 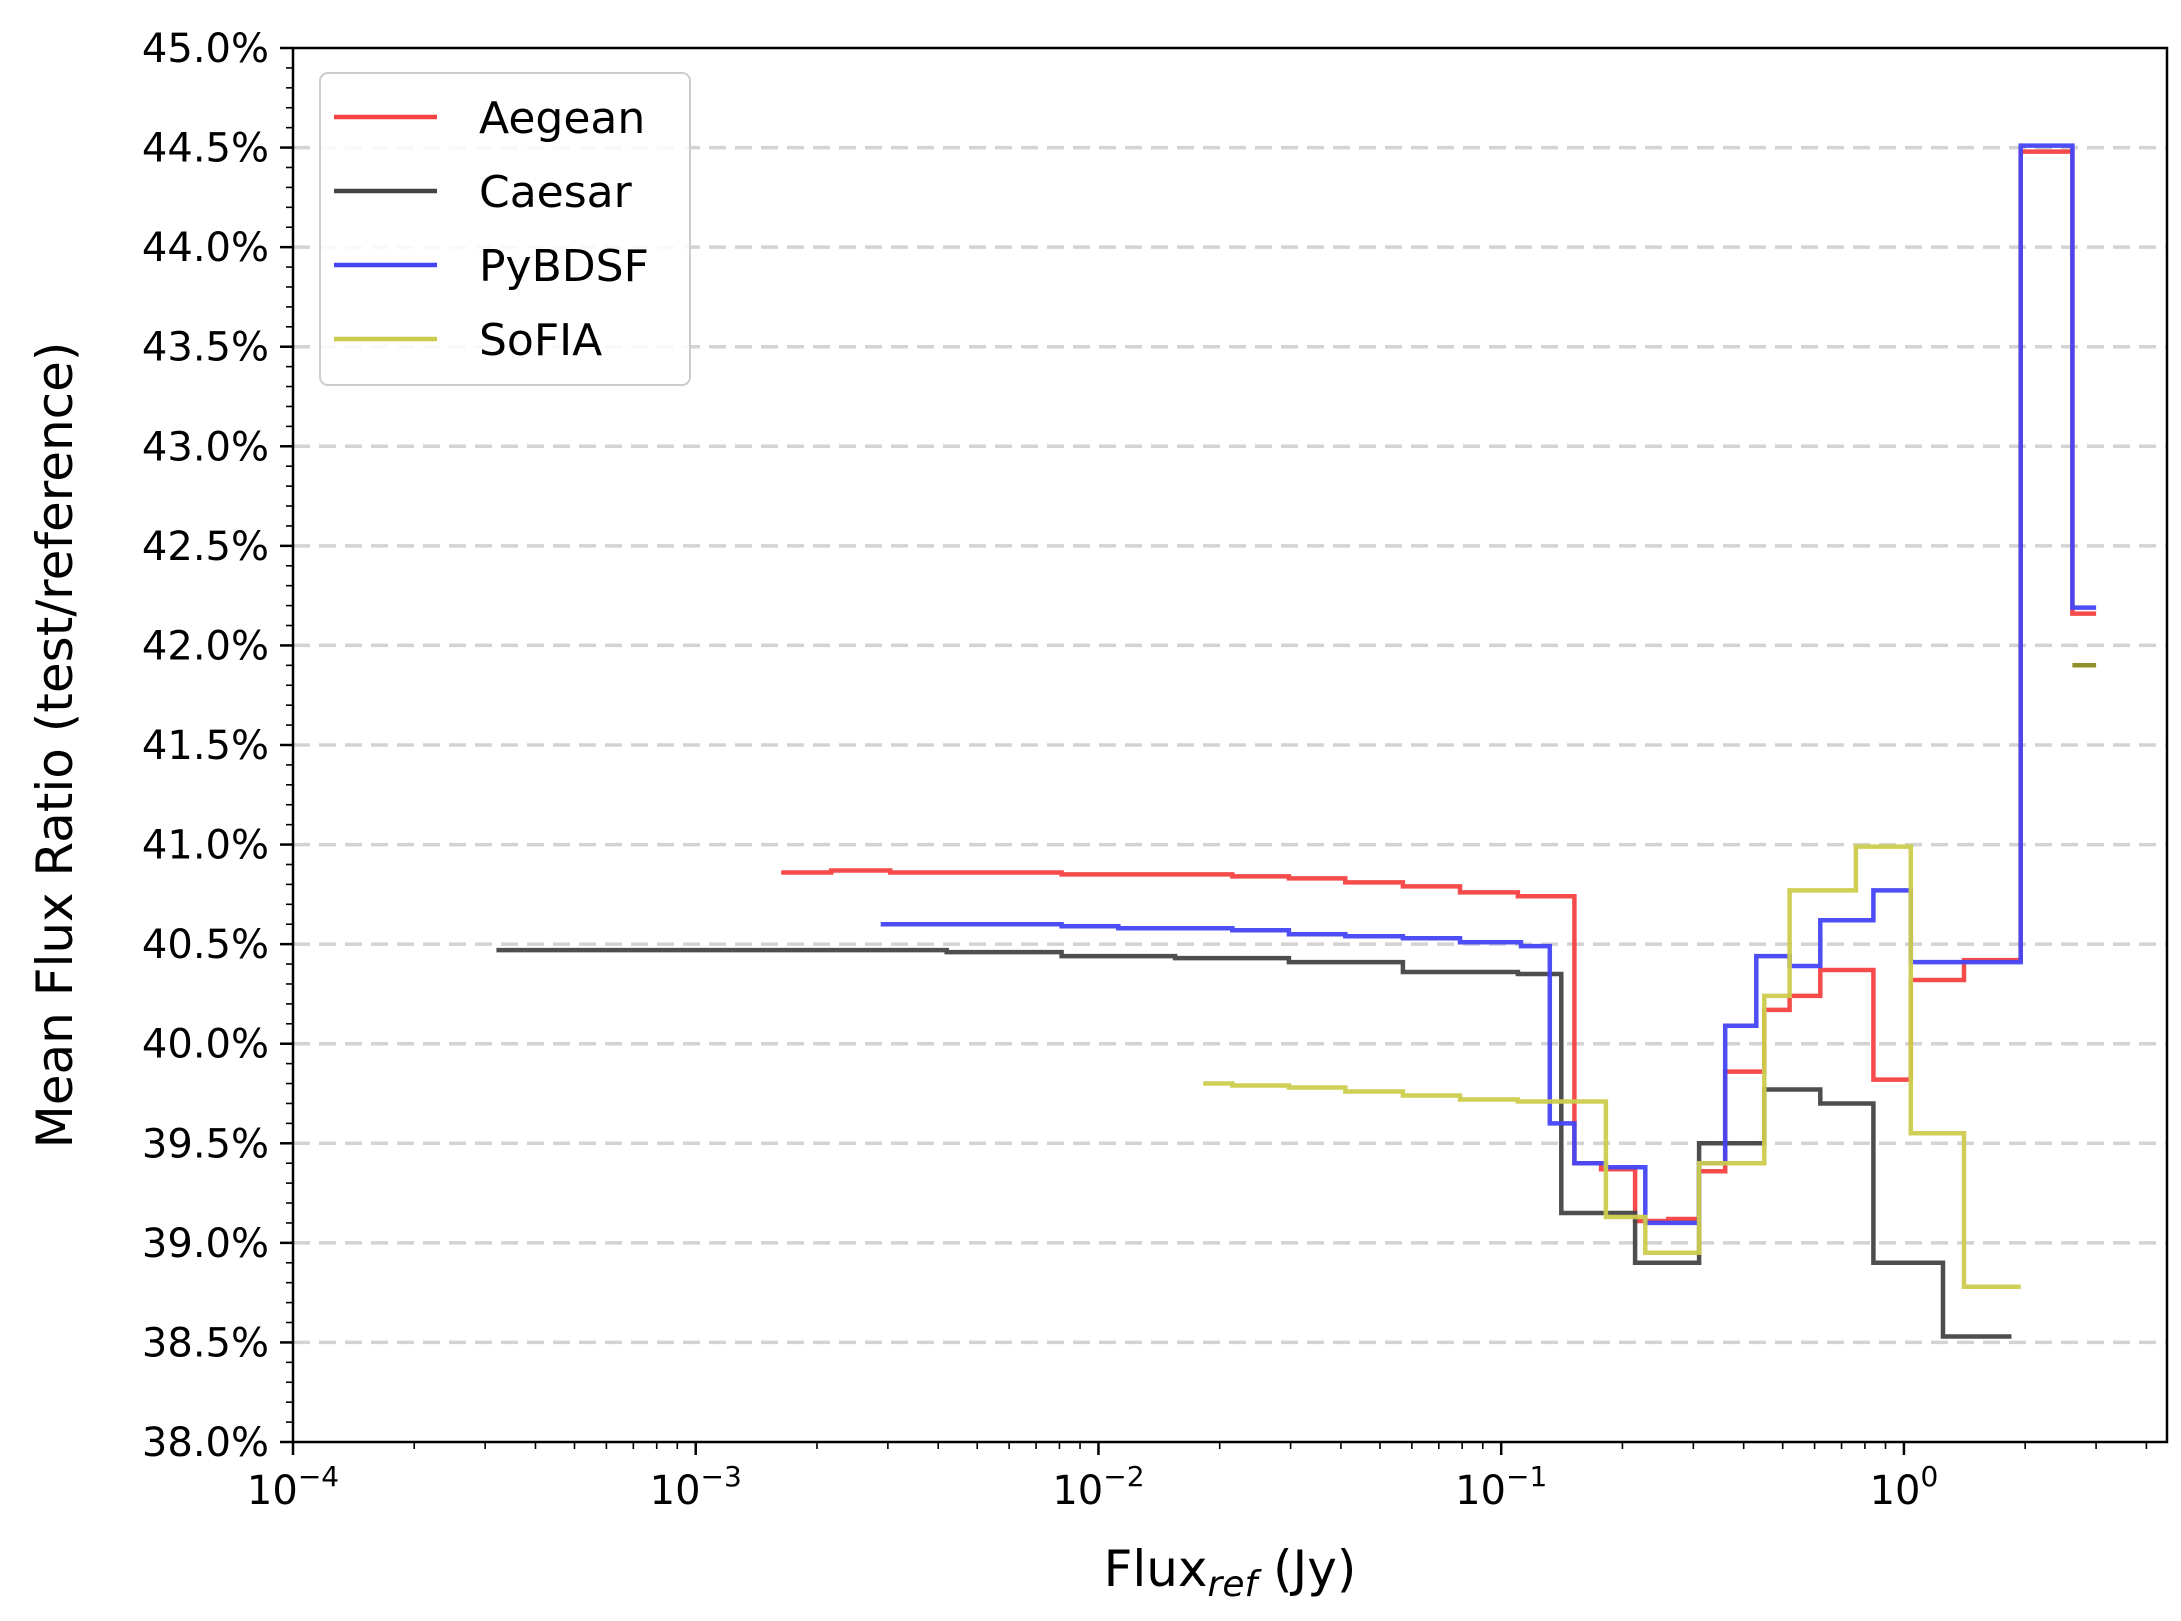 What do you see at coordinates (1156, 1569) in the screenshot?
I see `x-axis-label-main: Flux` at bounding box center [1156, 1569].